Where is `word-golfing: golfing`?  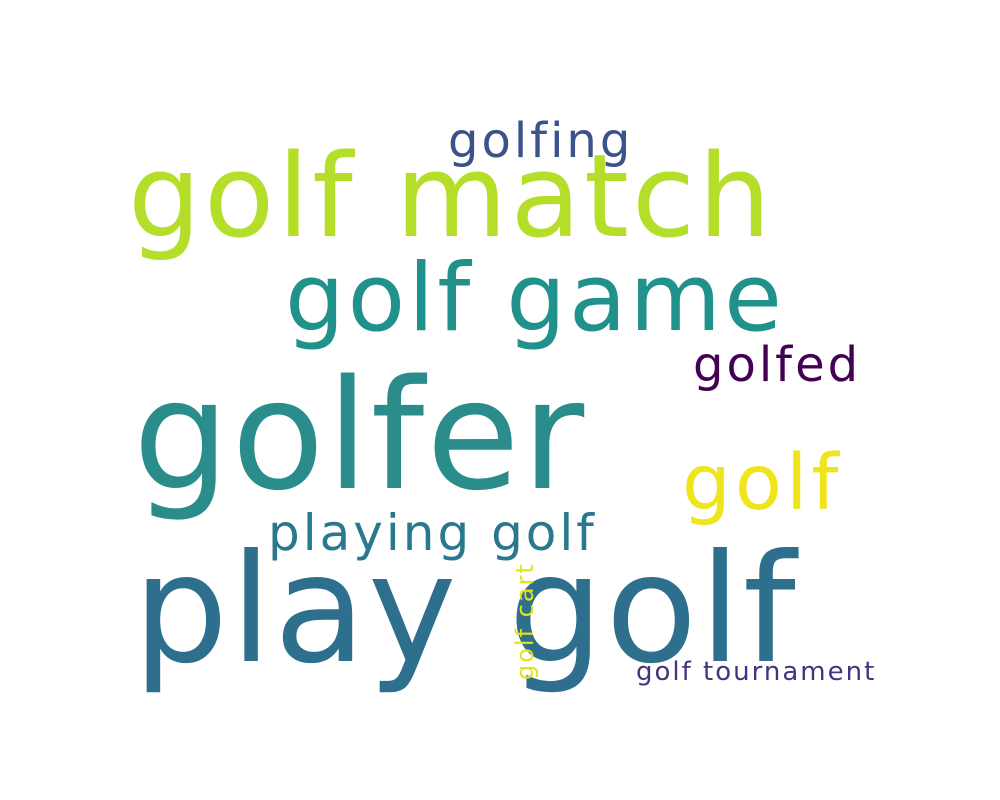
word-golfing: golfing is located at coordinates (541, 141).